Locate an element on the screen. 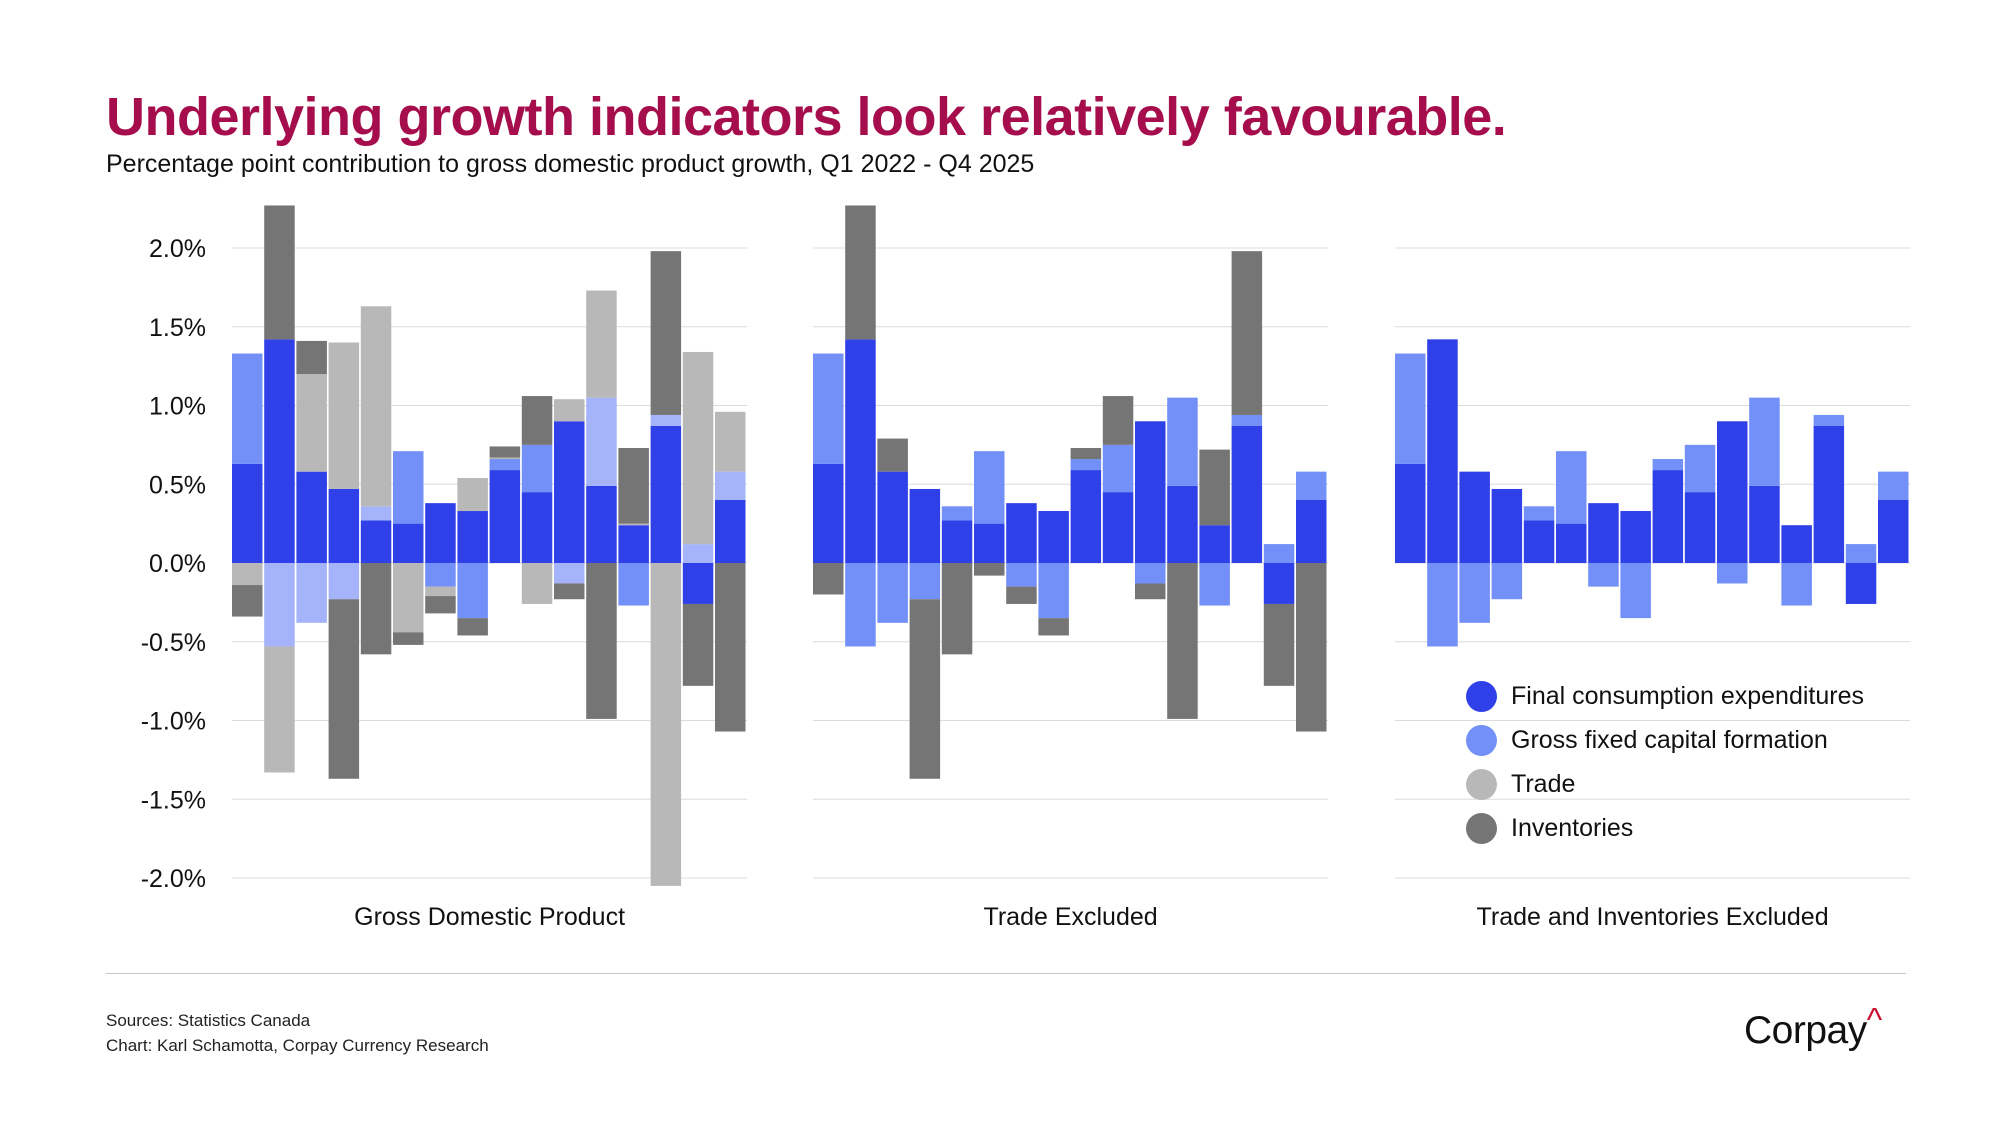 The width and height of the screenshot is (2000, 1125). y-tick-label: 0.0% is located at coordinates (177, 564).